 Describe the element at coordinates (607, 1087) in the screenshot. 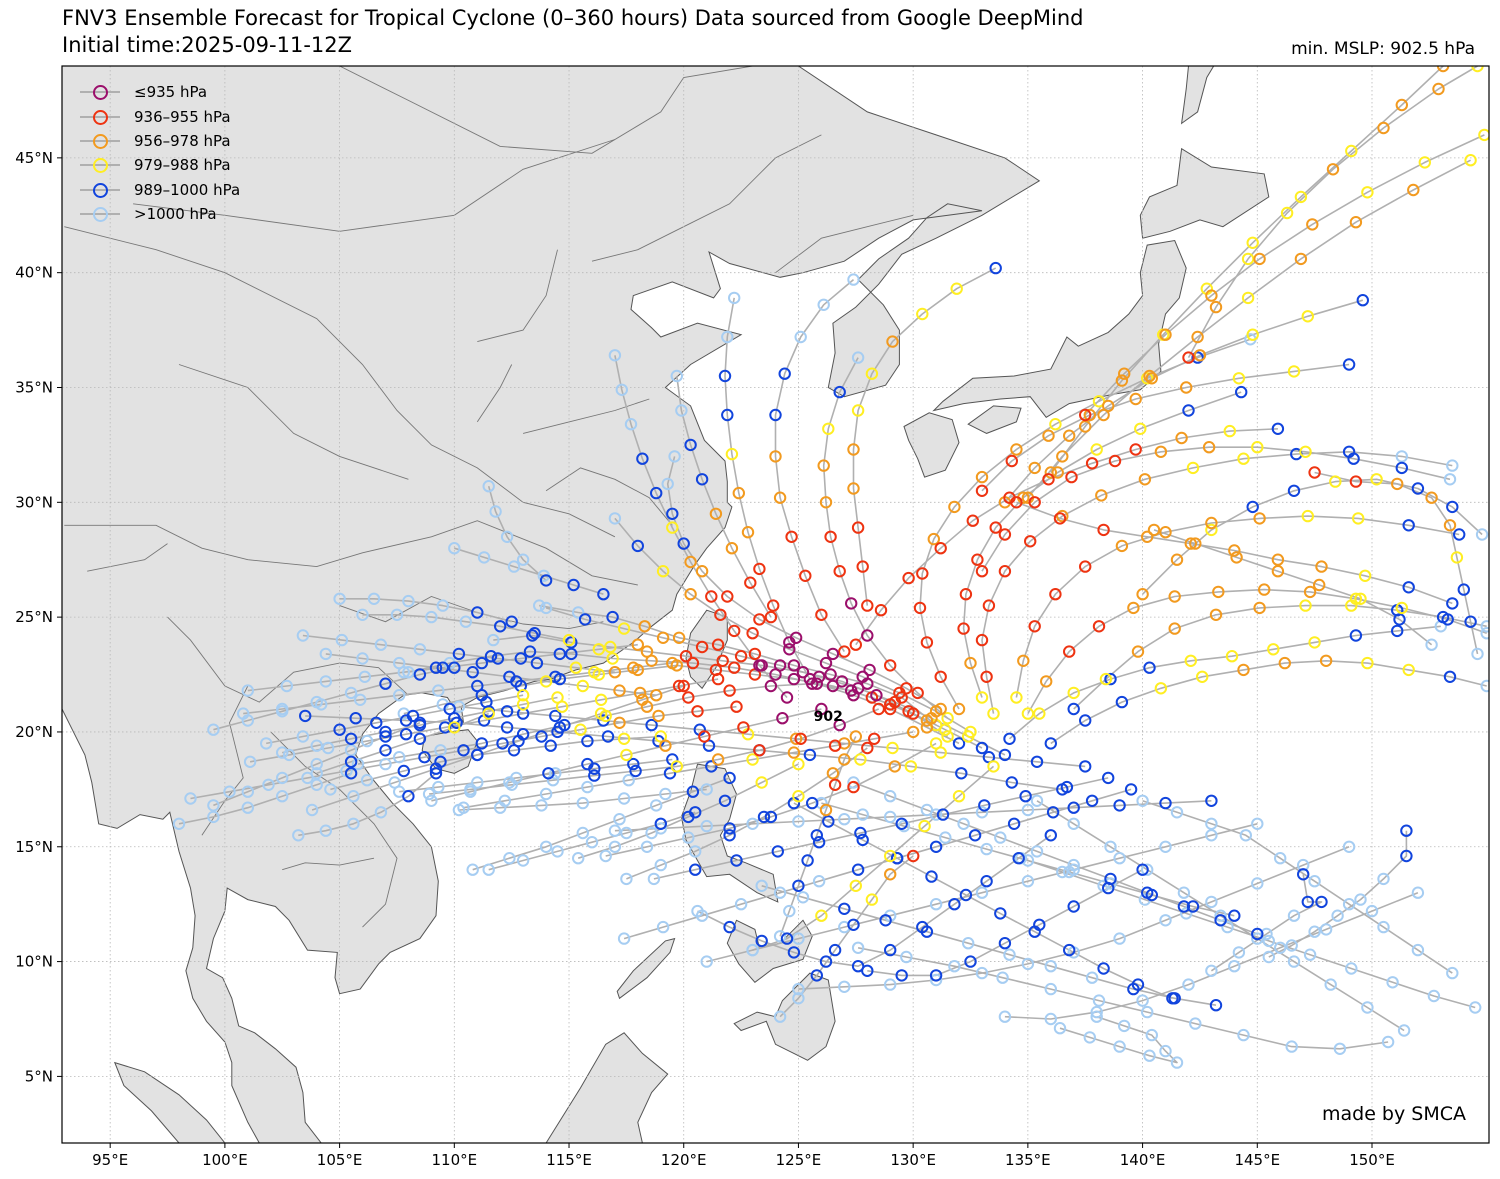

I see `land-borneo` at that location.